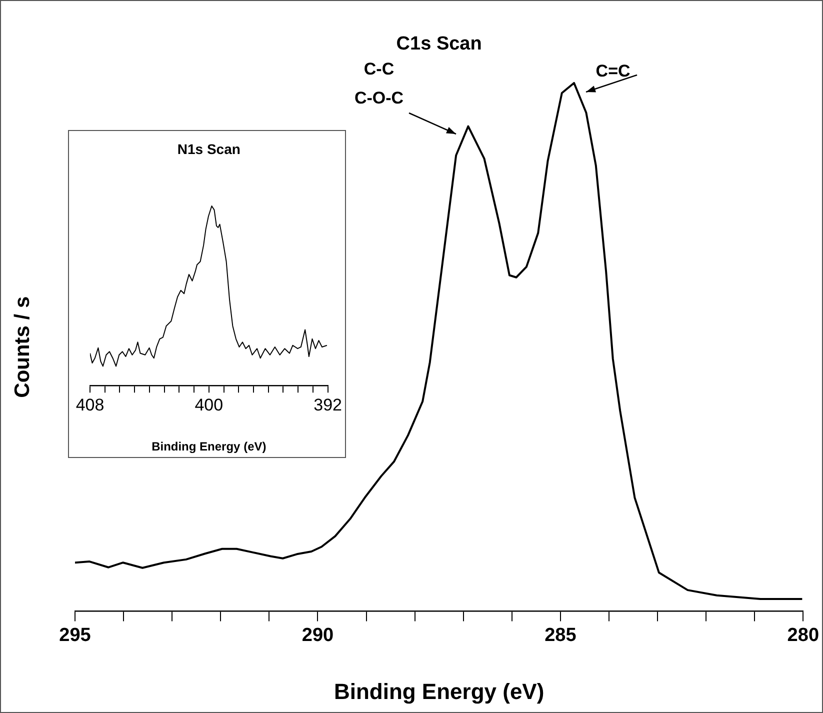 This screenshot has width=823, height=713. What do you see at coordinates (613, 71) in the screenshot?
I see `annotation: C=C` at bounding box center [613, 71].